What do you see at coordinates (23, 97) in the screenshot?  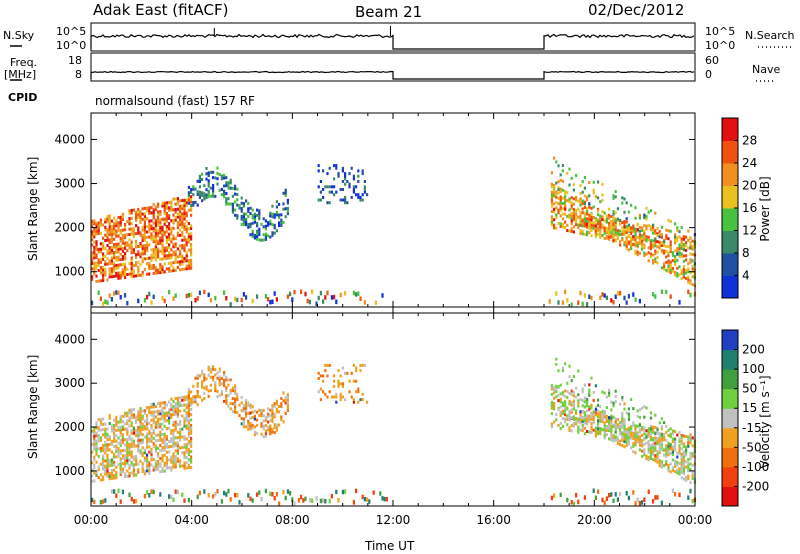 I see `cpid-label: CPID` at bounding box center [23, 97].